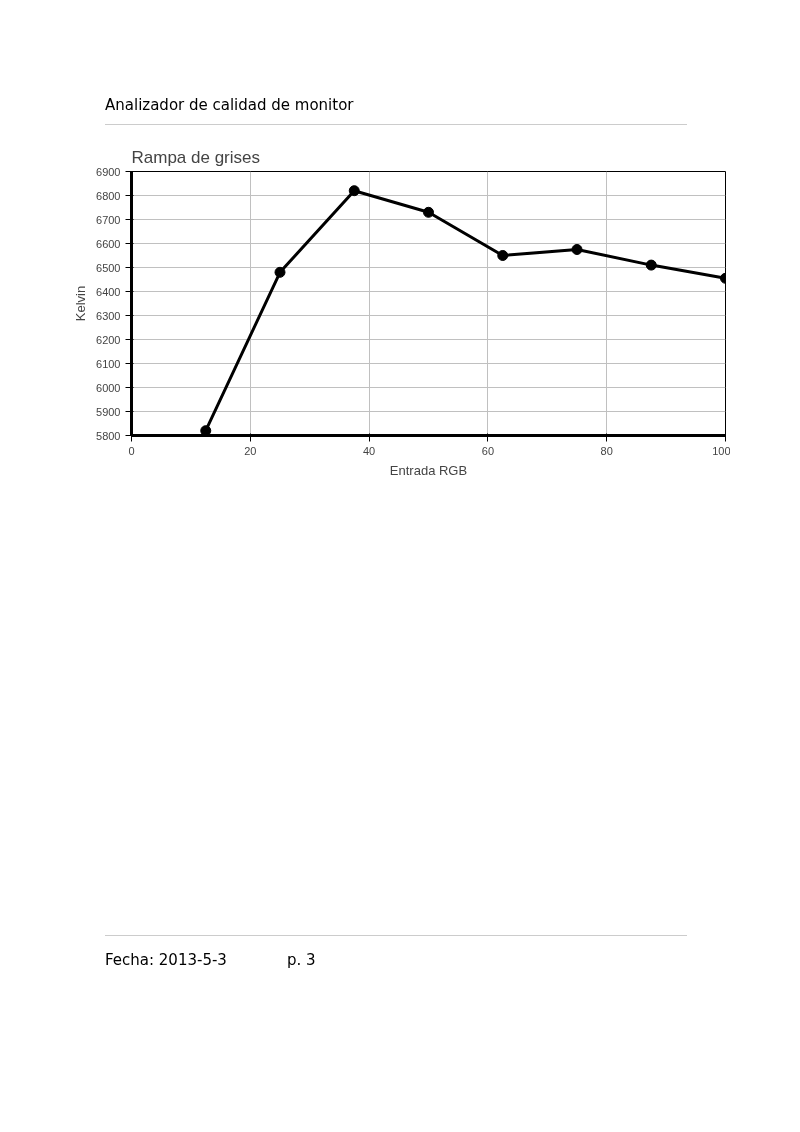  Describe the element at coordinates (108, 171) in the screenshot. I see `y-tick-label: 6900` at that location.